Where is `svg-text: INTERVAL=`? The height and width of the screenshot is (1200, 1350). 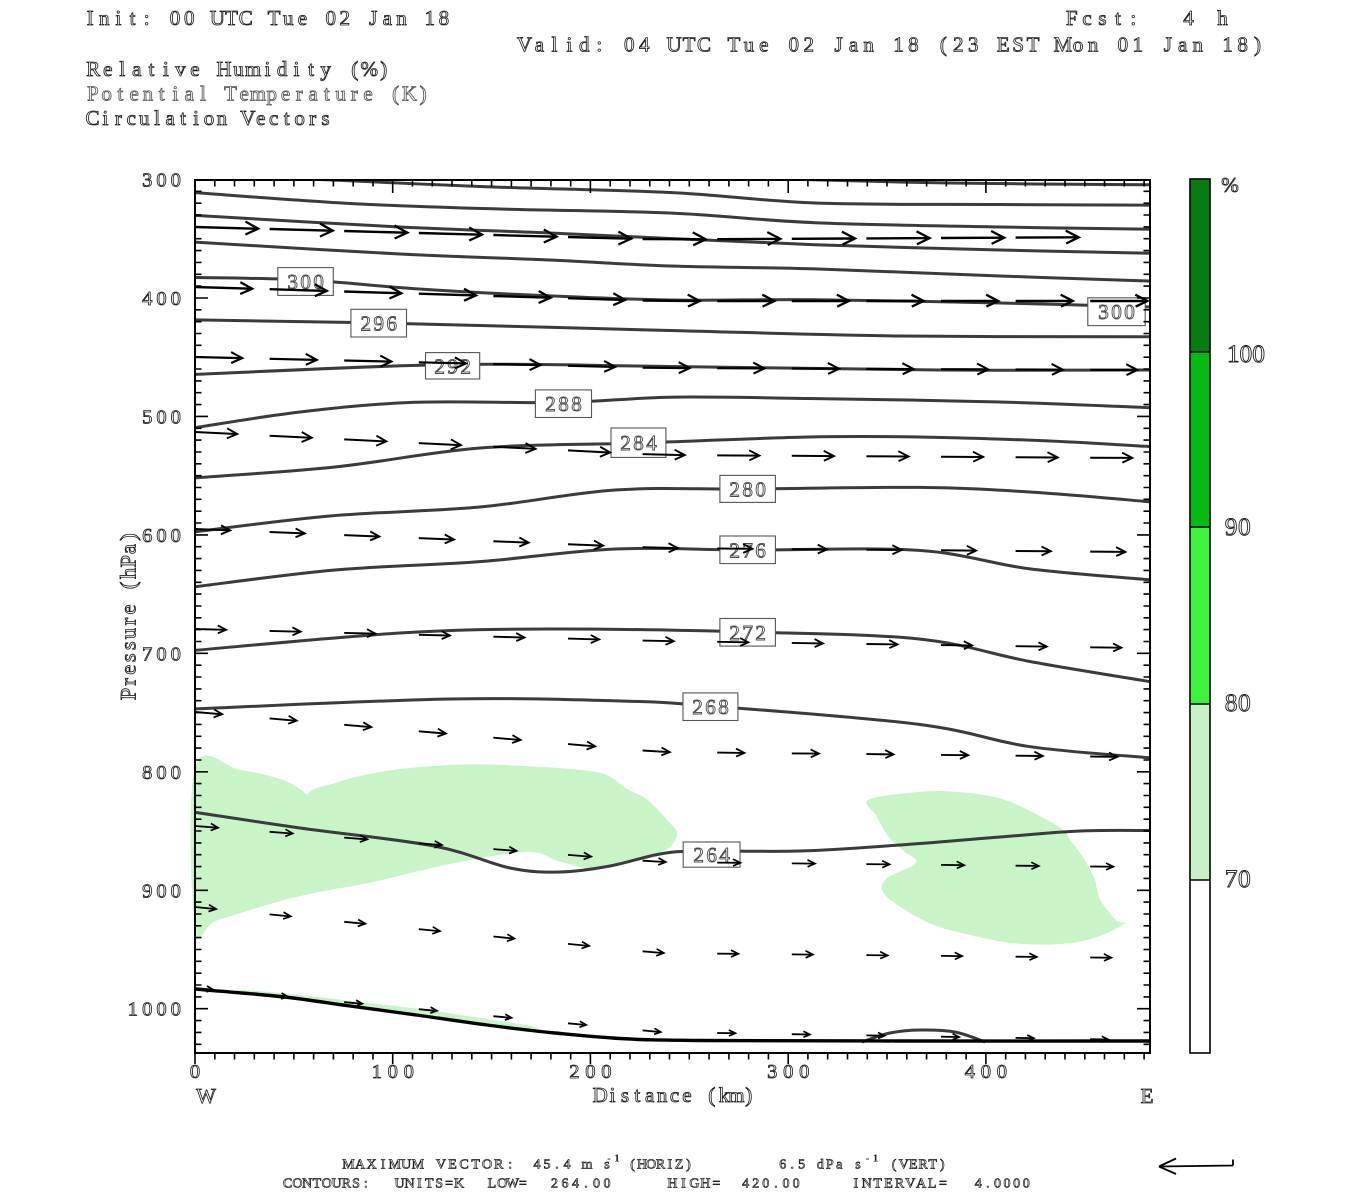
svg-text: INTERVAL= is located at coordinates (900, 1184).